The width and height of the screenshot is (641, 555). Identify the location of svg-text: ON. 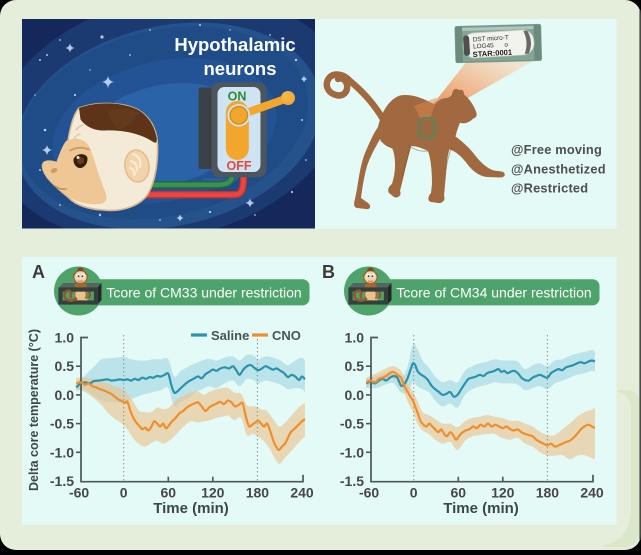
(237, 97).